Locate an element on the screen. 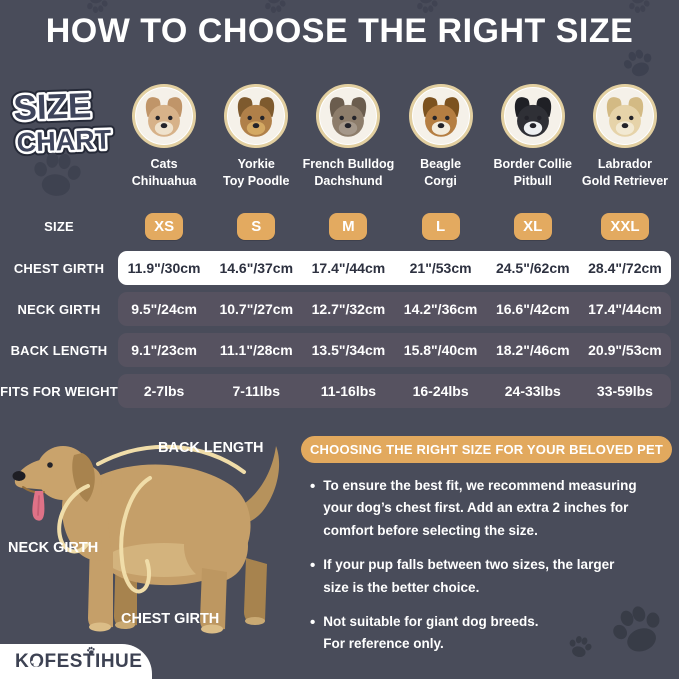 This screenshot has width=679, height=679. breed-label: Border Collie Pitbull is located at coordinates (533, 172).